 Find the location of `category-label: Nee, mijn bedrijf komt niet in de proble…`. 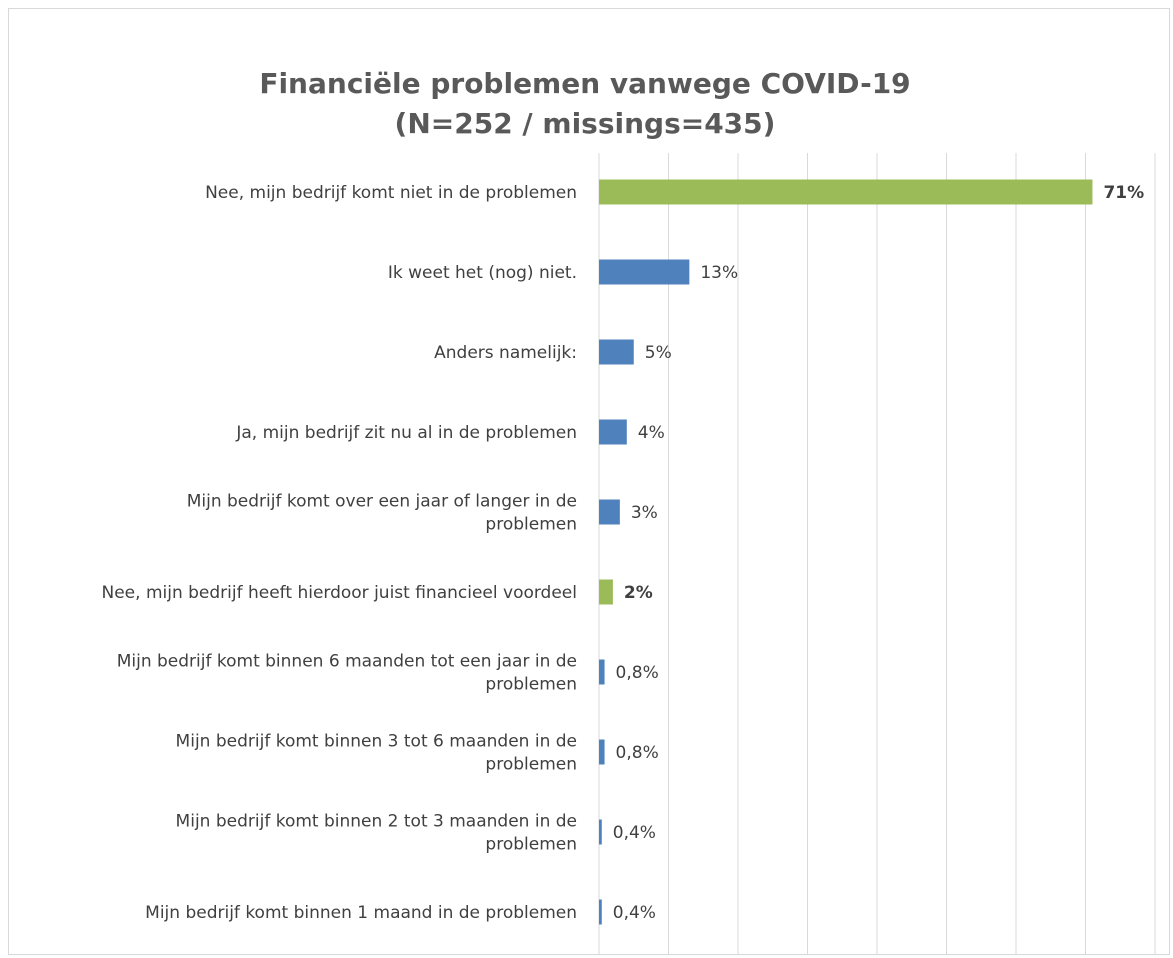

category-label: Nee, mijn bedrijf komt niet in de proble… is located at coordinates (391, 193).